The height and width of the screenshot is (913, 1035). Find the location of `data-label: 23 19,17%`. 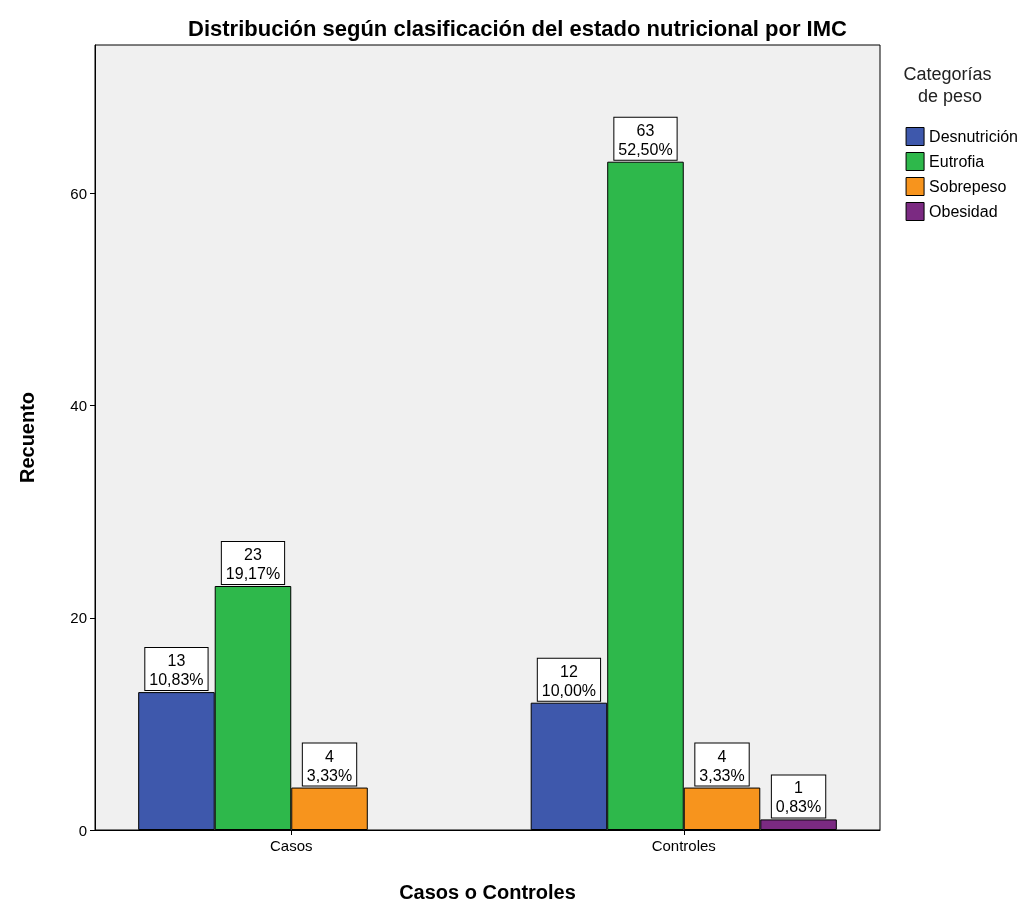

data-label: 23 19,17% is located at coordinates (253, 564).